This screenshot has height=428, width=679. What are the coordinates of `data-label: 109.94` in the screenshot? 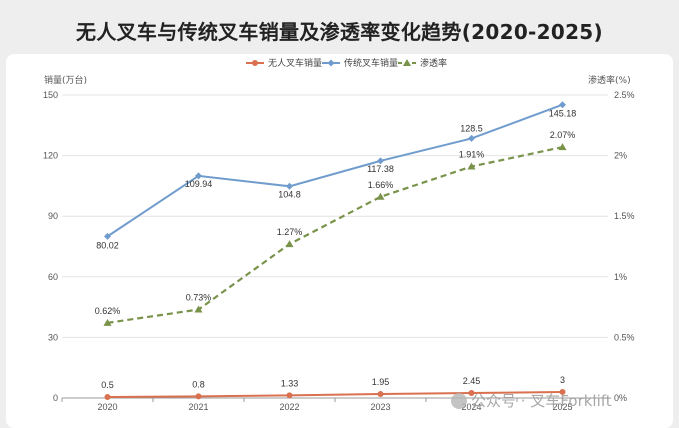 It's located at (199, 184).